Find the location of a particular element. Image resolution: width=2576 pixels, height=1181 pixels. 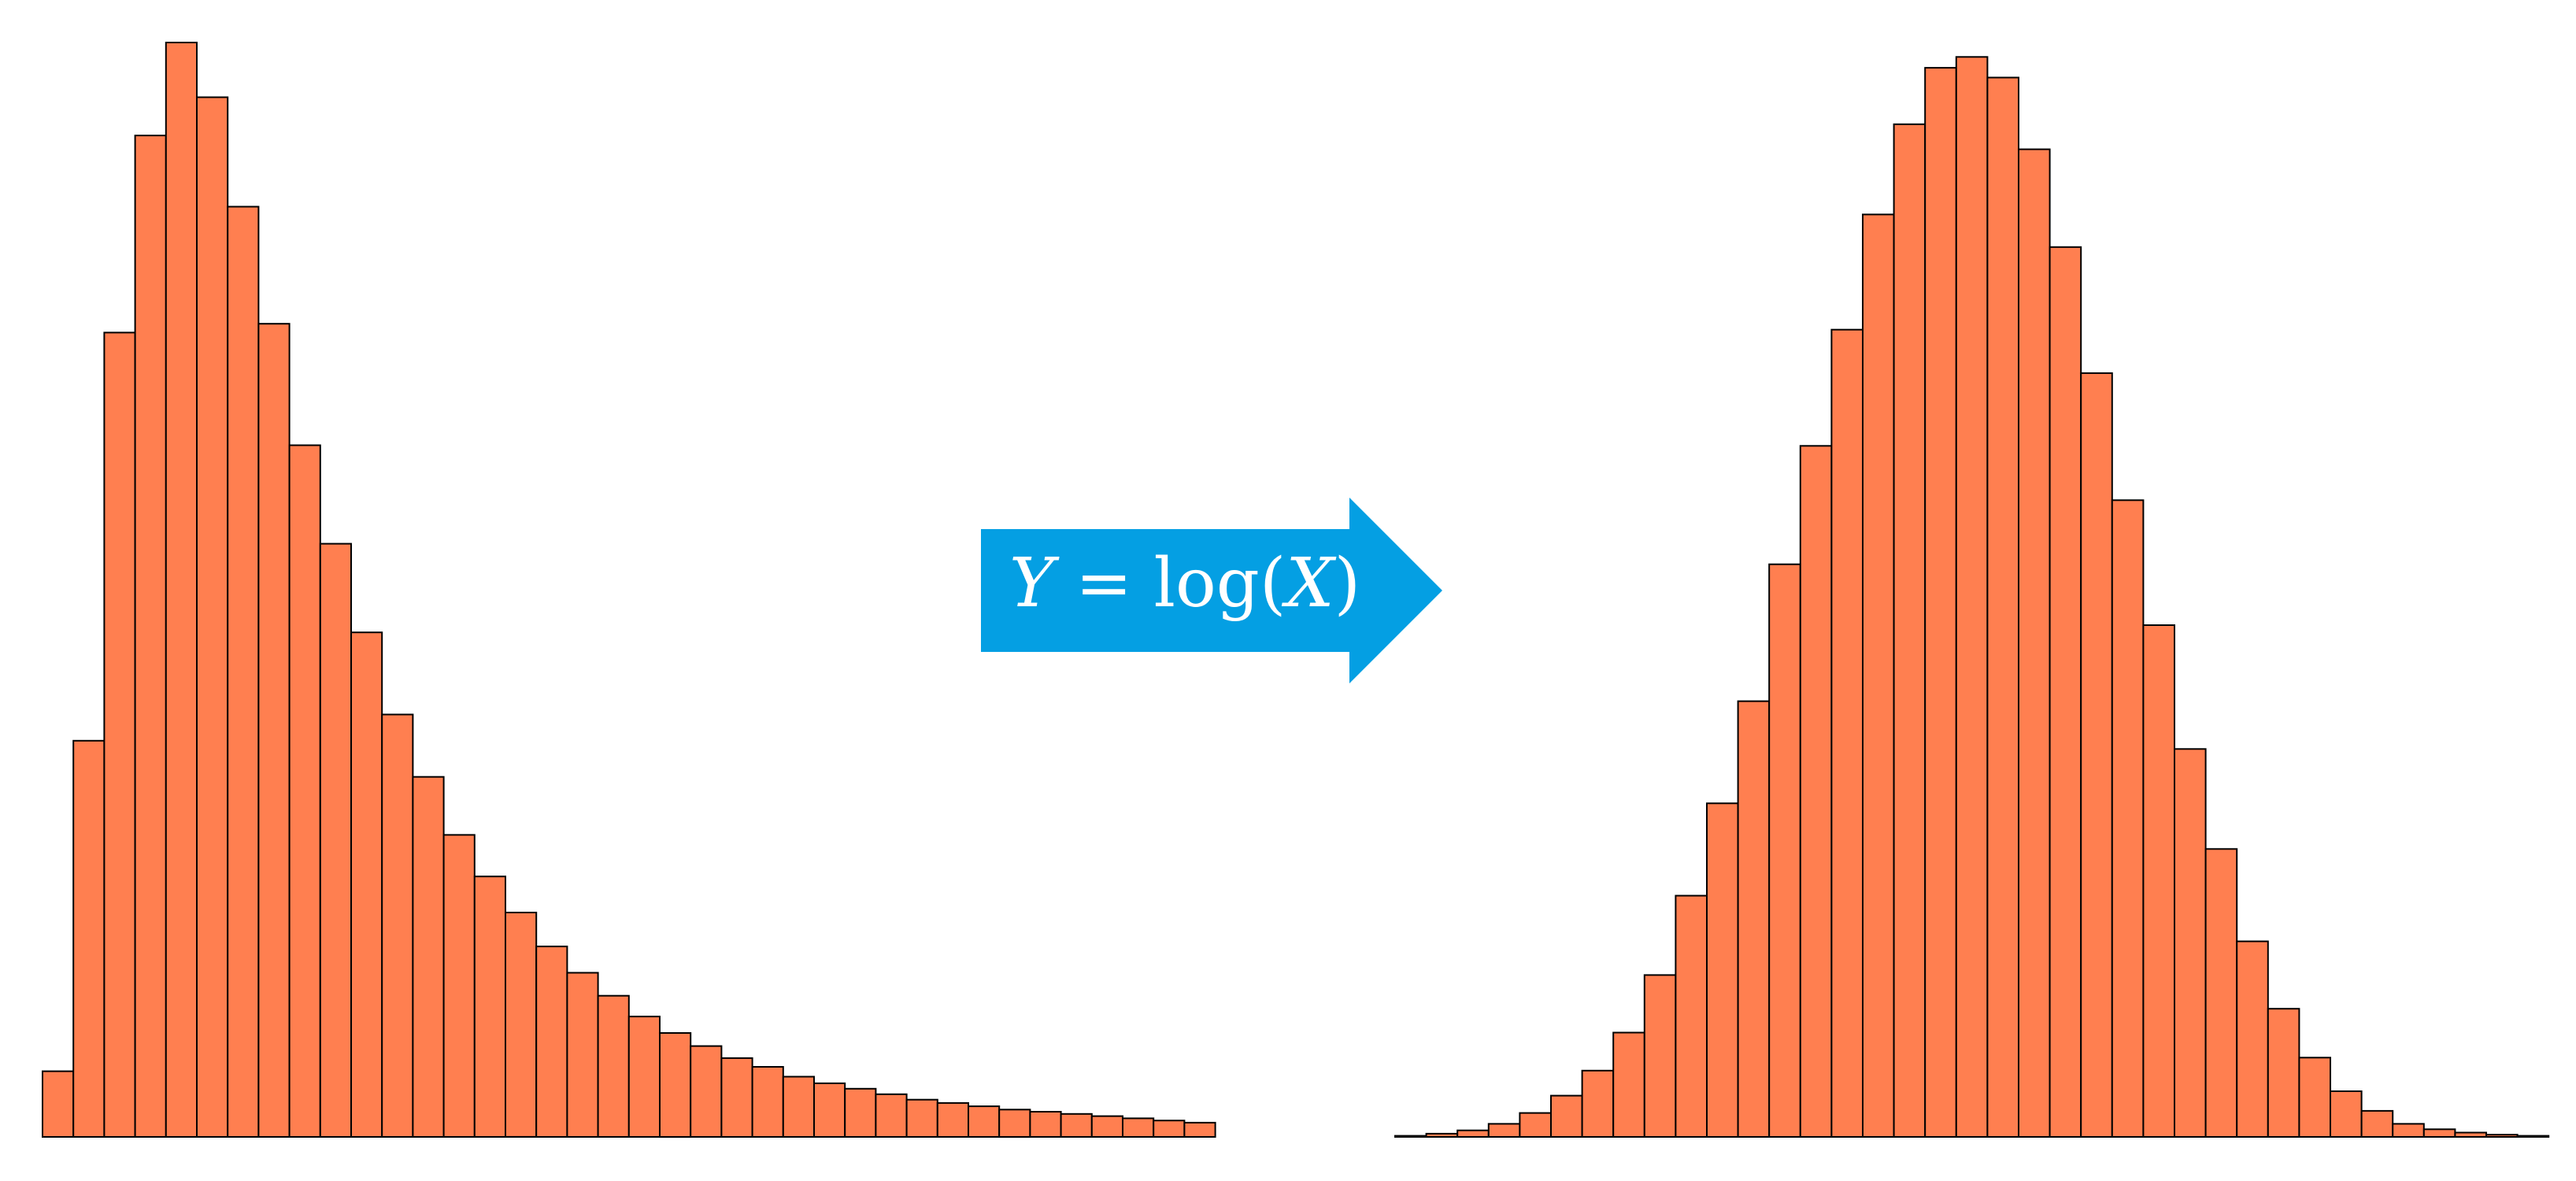

transform-arrow: Y = log(X) is located at coordinates (1211, 590).